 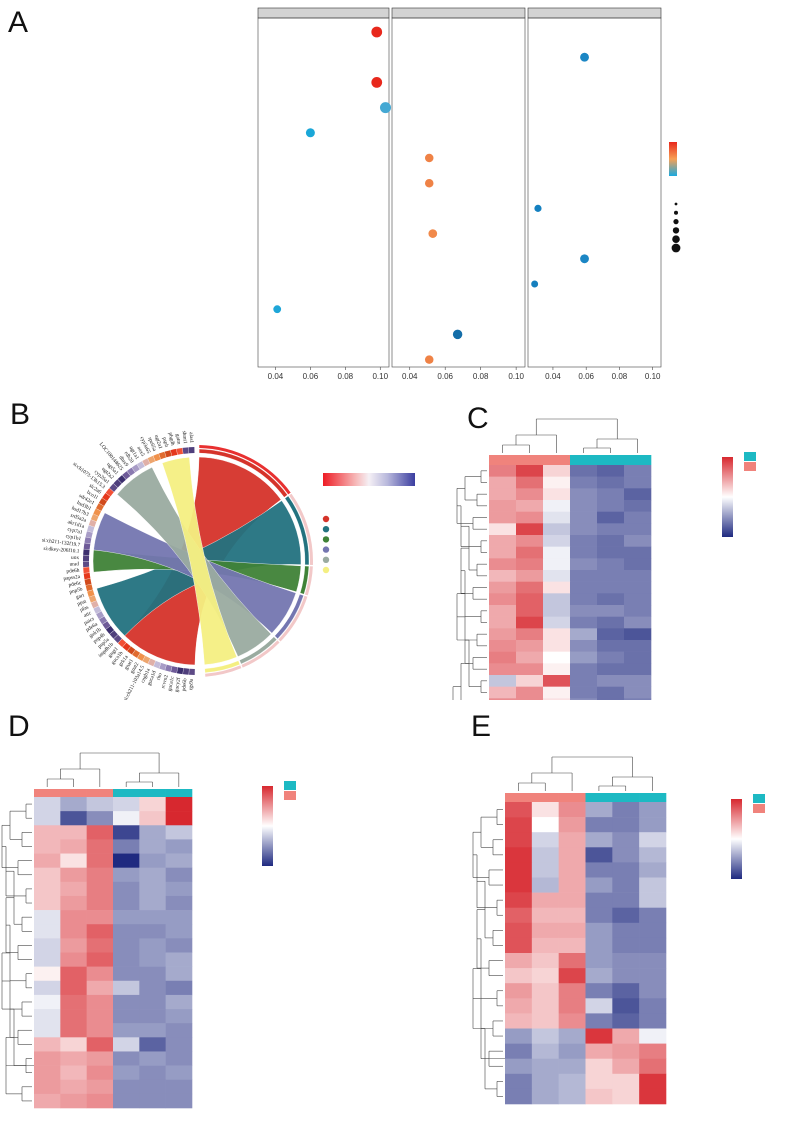 I want to click on gene-label: gart, so click(x=80, y=596).